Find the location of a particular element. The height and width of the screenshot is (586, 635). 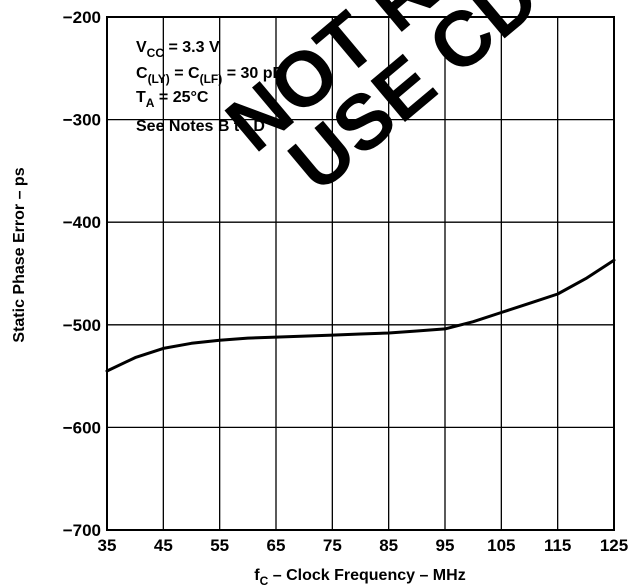

y-tick-label: −700 is located at coordinates (82, 530).